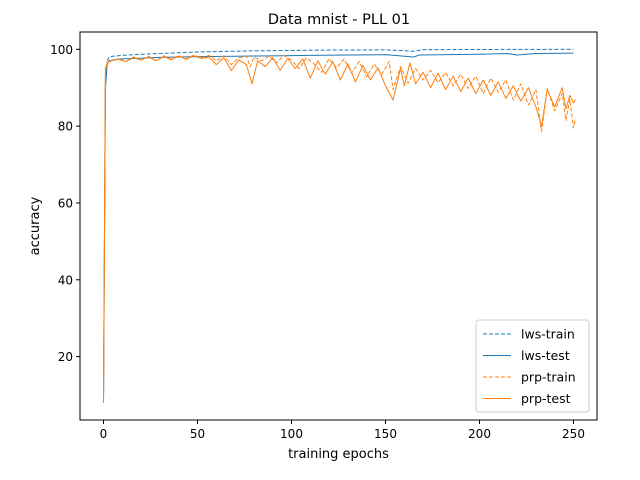  Describe the element at coordinates (61, 50) in the screenshot. I see `y-tick-label: 100` at that location.